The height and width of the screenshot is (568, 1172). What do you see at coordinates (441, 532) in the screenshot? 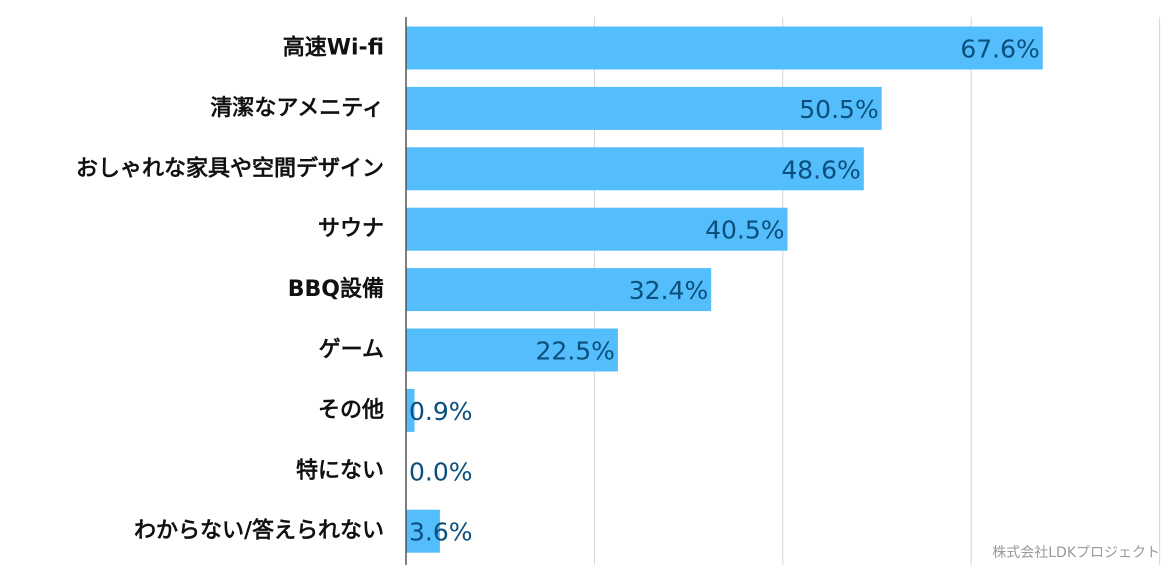
I see `value-label: 3.6%` at bounding box center [441, 532].